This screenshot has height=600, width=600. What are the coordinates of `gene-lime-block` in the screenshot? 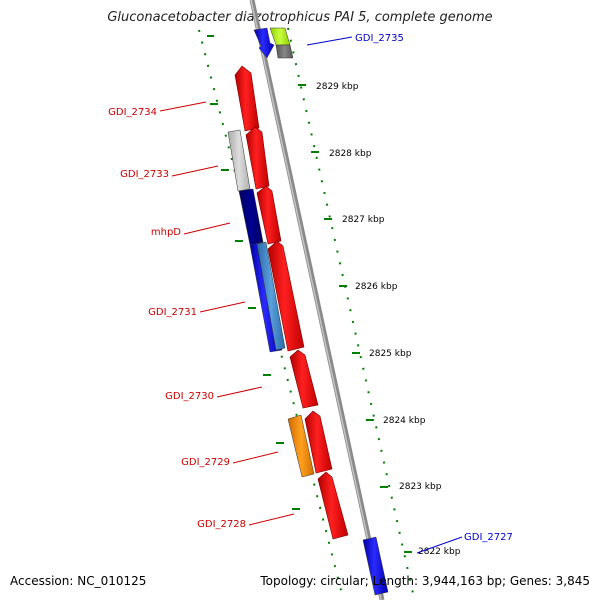 It's located at (280, 36).